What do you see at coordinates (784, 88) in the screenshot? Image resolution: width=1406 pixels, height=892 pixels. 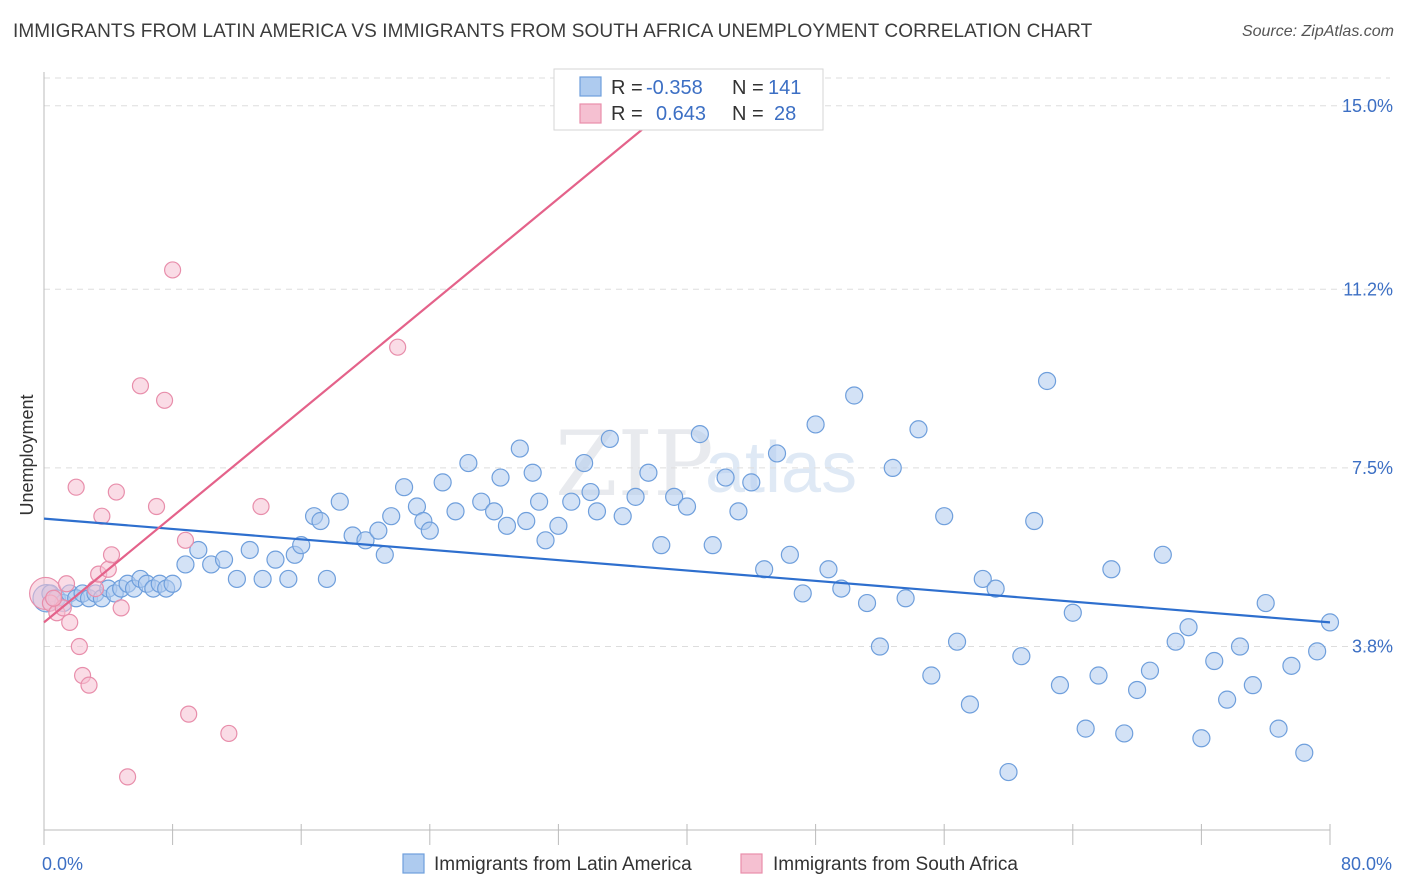 I see `legend-blue-n-value: 141` at bounding box center [784, 88].